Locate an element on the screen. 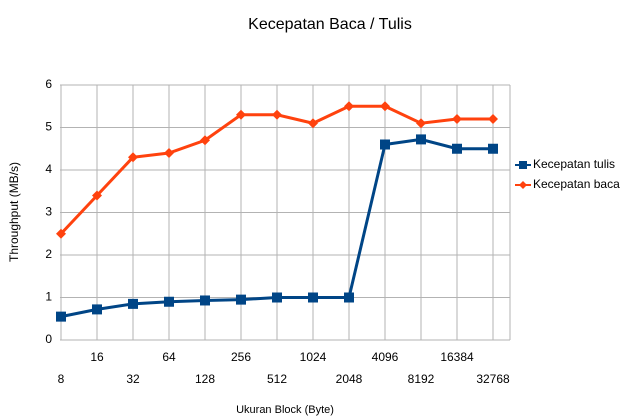 This screenshot has width=640, height=419. y-tick-label: 0 is located at coordinates (48, 339).